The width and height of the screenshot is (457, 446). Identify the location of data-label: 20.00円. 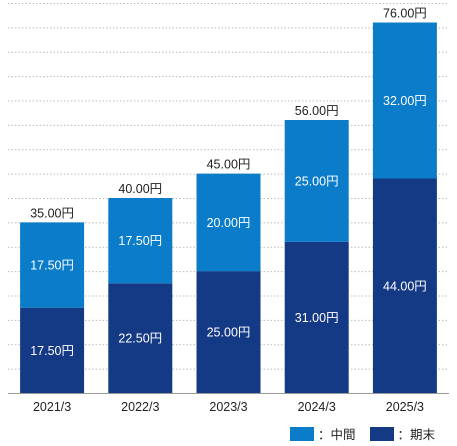
(229, 223).